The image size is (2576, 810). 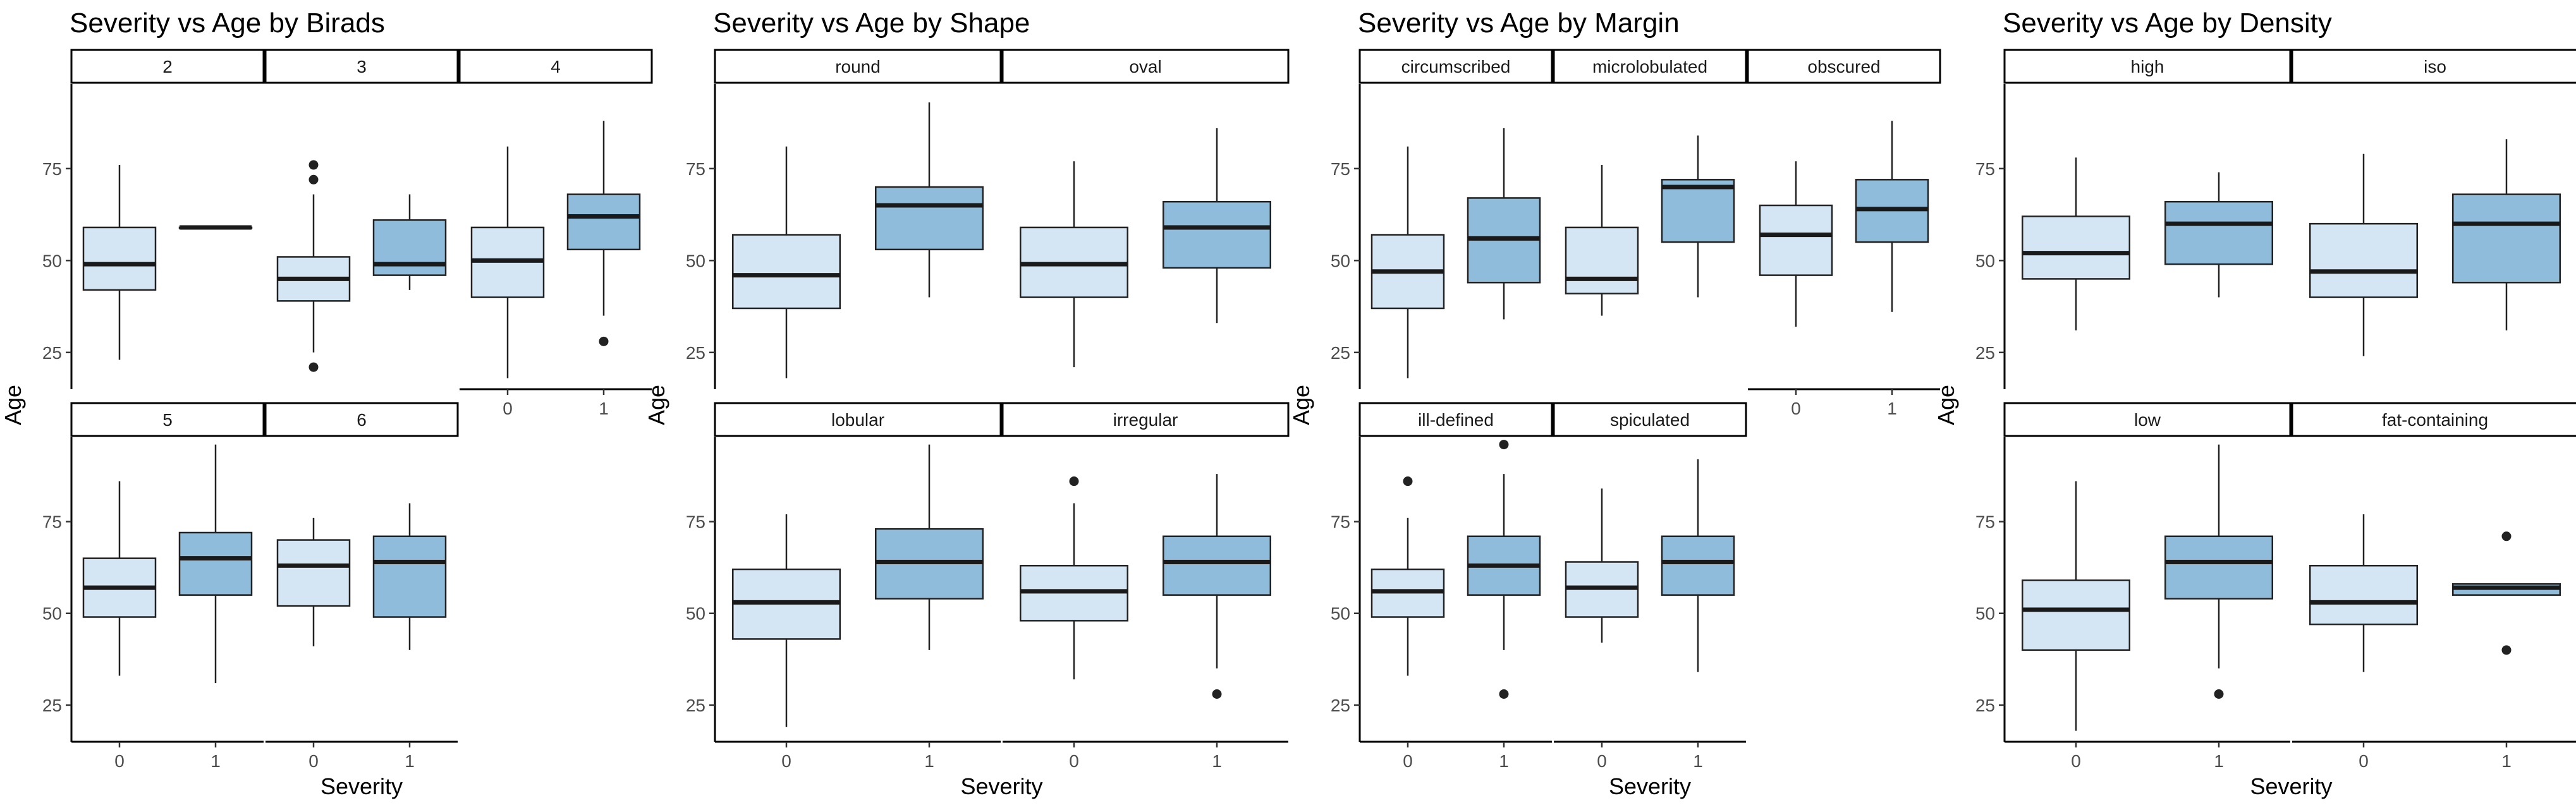 What do you see at coordinates (2147, 66) in the screenshot?
I see `facet-strip-label: high` at bounding box center [2147, 66].